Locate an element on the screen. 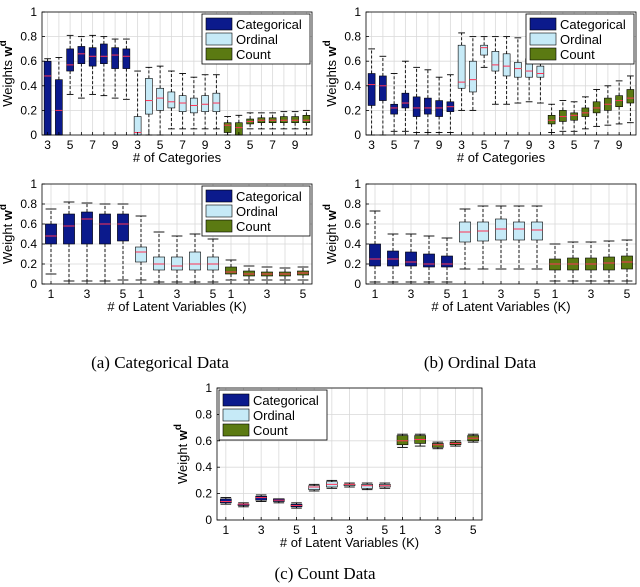 This screenshot has height=587, width=640. y-axis-label: Weights wd is located at coordinates (7, 73).